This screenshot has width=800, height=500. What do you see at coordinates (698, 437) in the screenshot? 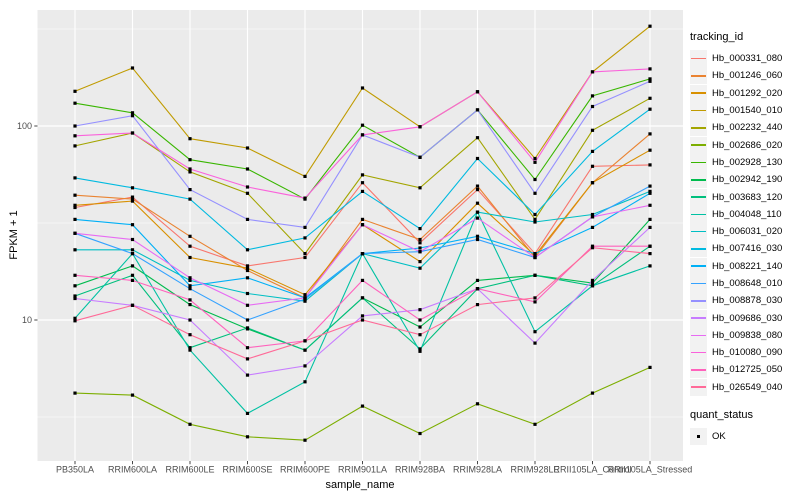
I see `quant-ok-key` at bounding box center [698, 437].